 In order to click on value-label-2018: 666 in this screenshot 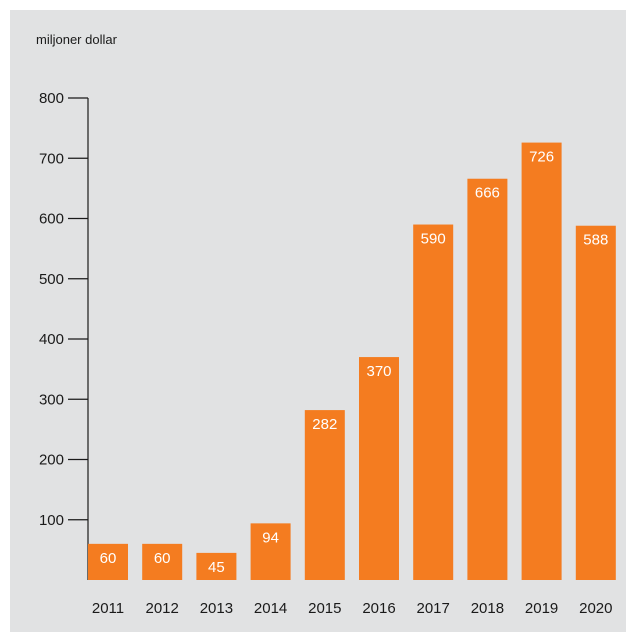, I will do `click(487, 193)`.